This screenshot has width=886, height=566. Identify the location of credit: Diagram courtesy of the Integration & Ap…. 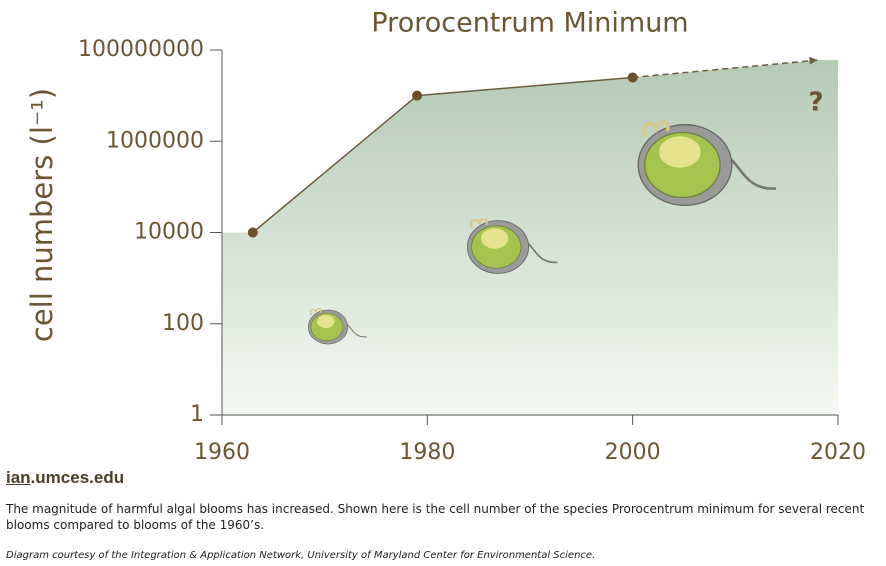
(301, 555).